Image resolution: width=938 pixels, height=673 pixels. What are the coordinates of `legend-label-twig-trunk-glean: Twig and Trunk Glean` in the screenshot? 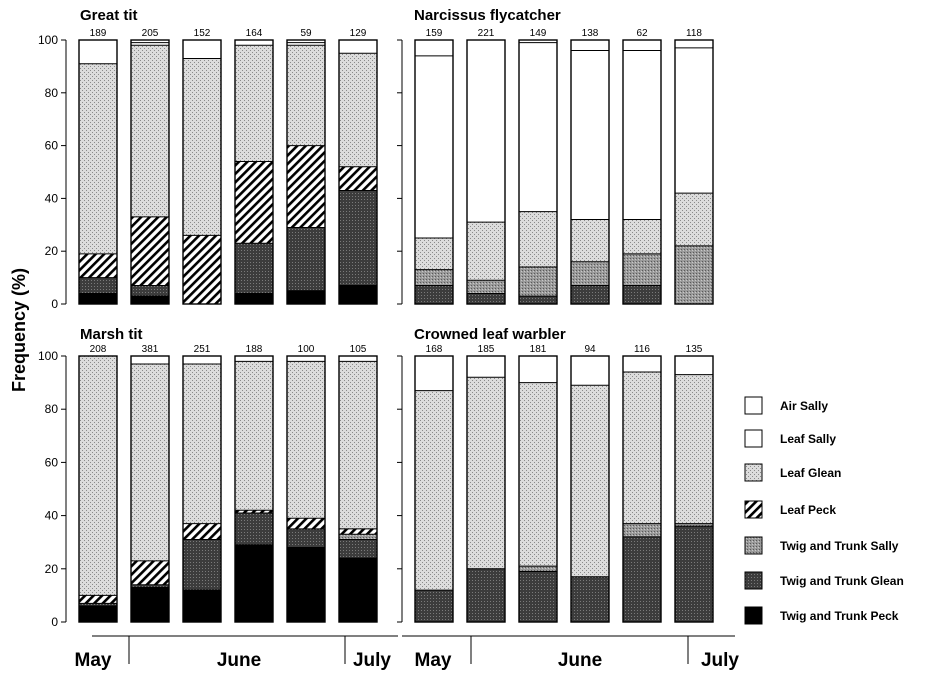 It's located at (842, 581).